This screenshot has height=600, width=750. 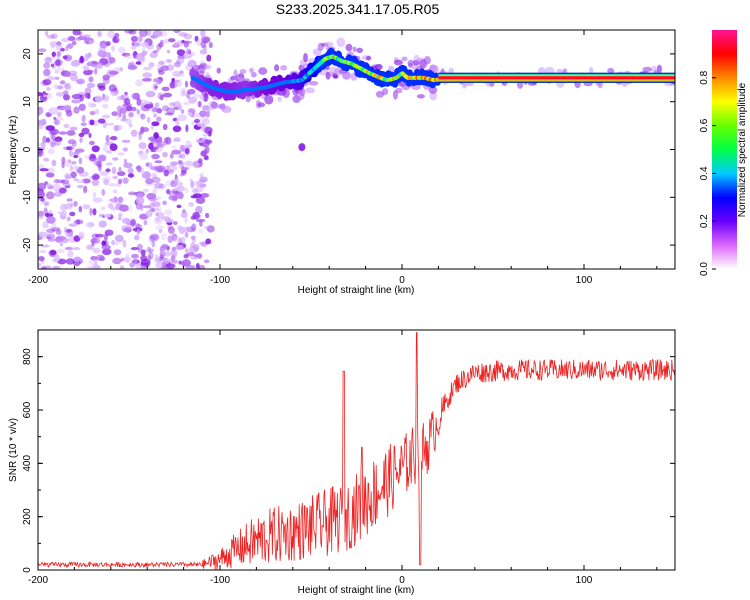 I want to click on y-tick-label: -20, so click(x=27, y=244).